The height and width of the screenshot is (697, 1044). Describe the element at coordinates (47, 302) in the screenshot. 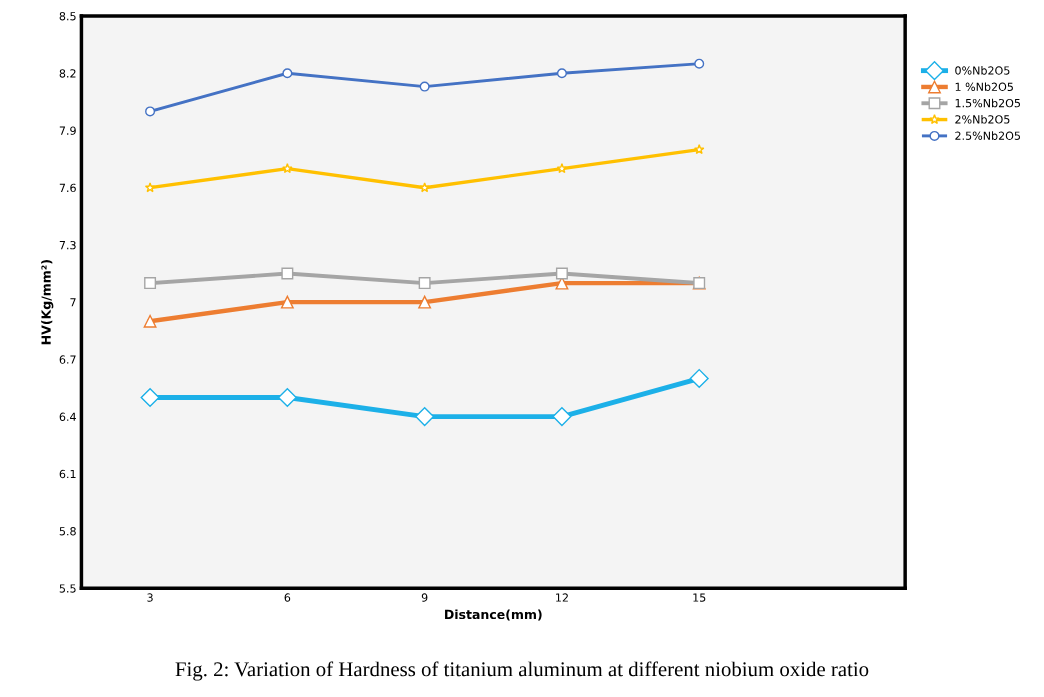

I see `y-axis-title: HV(Kg/mm²)` at that location.